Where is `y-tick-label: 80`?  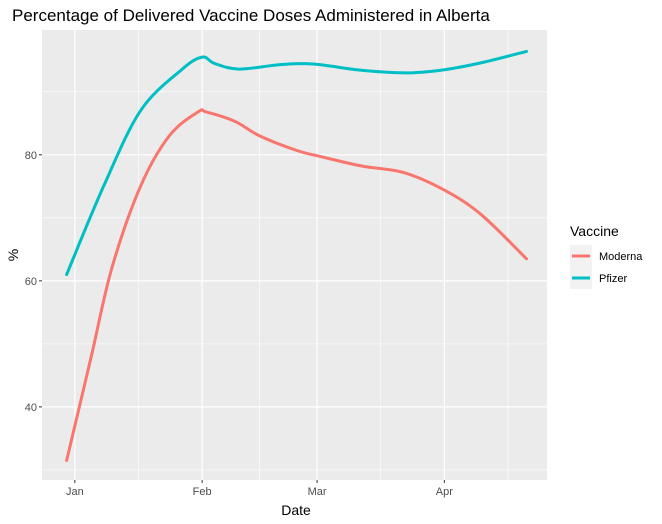 y-tick-label: 80 is located at coordinates (31, 156).